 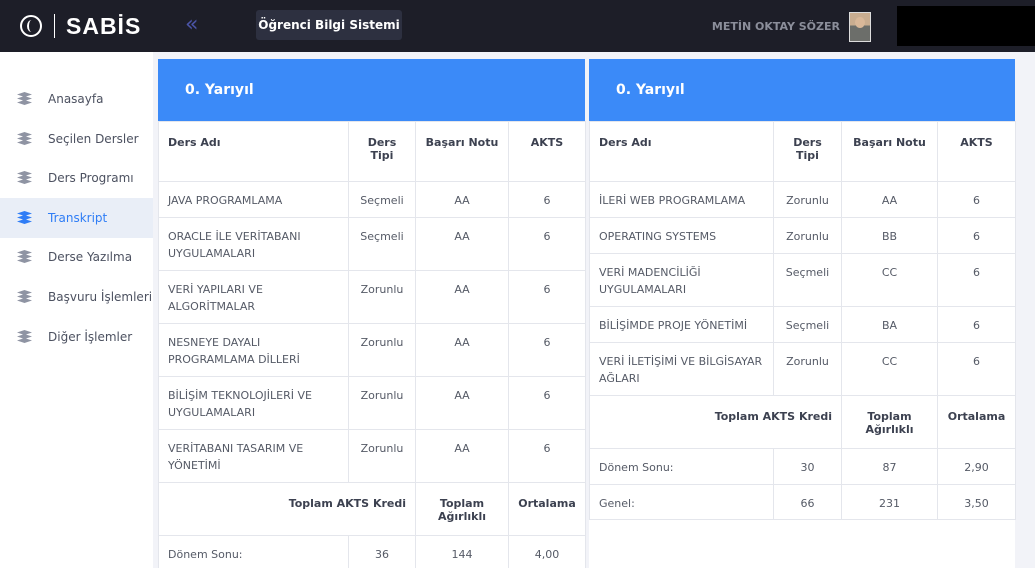 I want to click on table-row: JAVA PROGRAMLAMA Seçmeli AA 6, so click(x=372, y=199).